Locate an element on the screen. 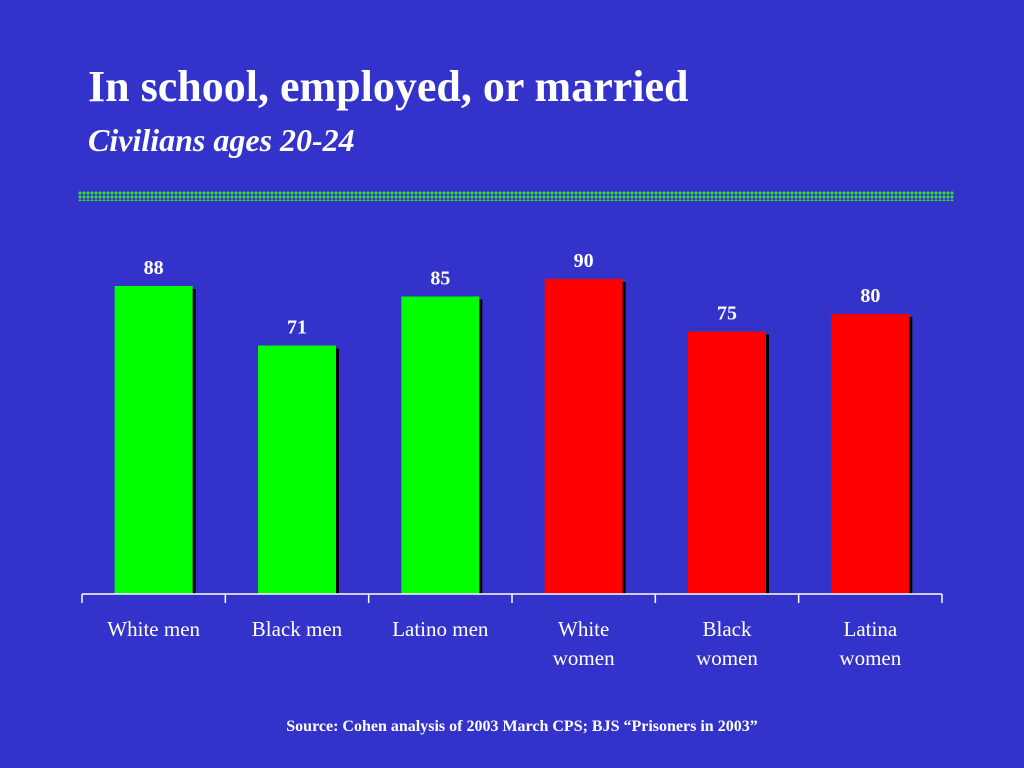 Image resolution: width=1024 pixels, height=768 pixels. dotted-divider is located at coordinates (516, 196).